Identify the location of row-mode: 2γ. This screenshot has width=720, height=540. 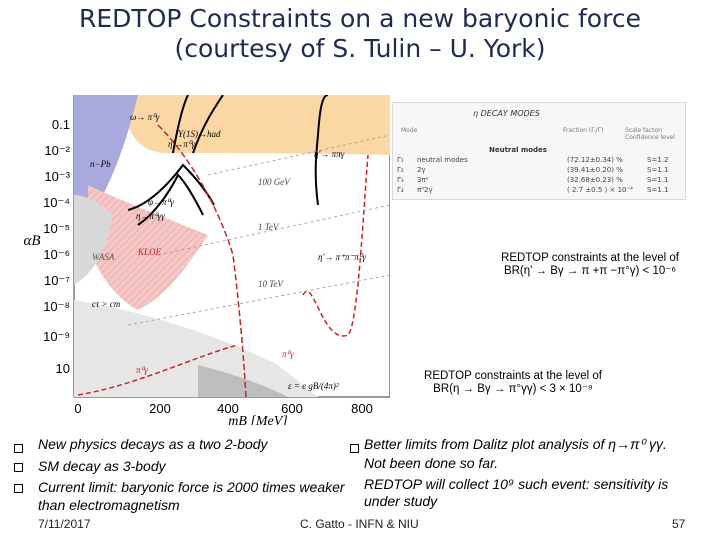
(421, 170).